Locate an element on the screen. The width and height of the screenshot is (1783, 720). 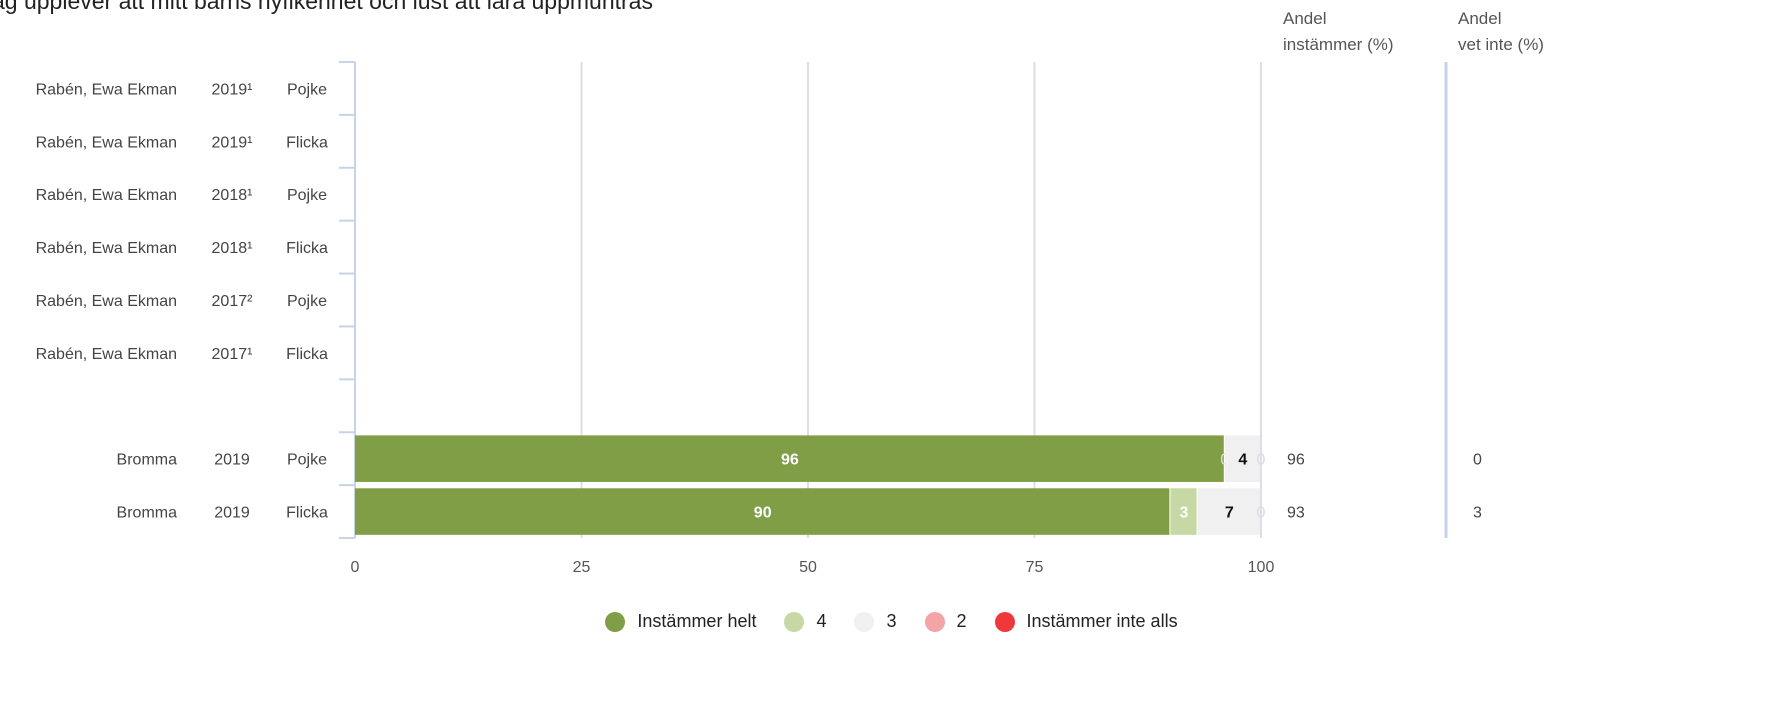
legend-label: 3 is located at coordinates (891, 621).